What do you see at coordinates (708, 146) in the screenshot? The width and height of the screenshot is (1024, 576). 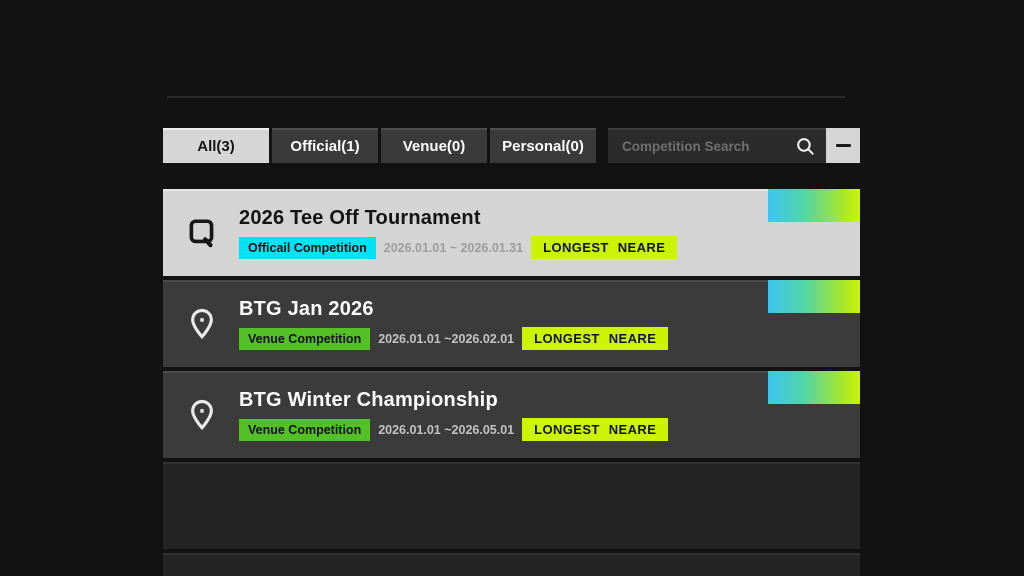 I see `search-input` at bounding box center [708, 146].